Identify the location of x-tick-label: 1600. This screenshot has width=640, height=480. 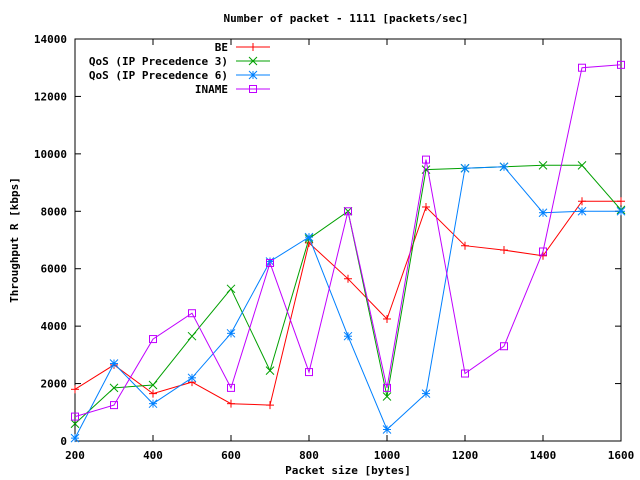
(621, 455).